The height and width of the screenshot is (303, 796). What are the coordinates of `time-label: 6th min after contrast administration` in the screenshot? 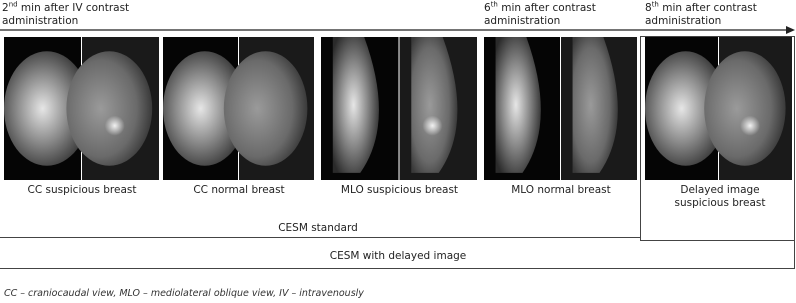 It's located at (540, 13).